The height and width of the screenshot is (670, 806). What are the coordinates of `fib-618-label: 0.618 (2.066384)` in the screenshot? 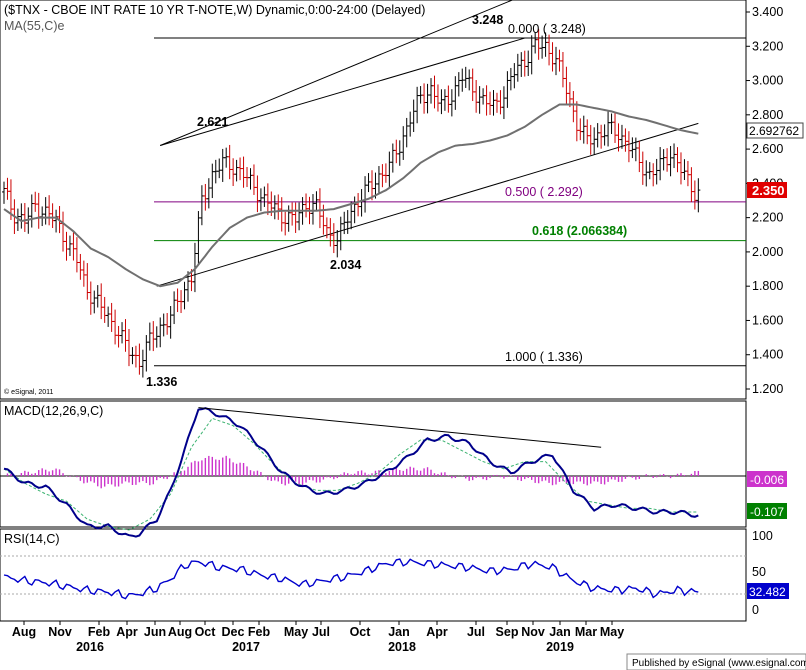 It's located at (579, 231).